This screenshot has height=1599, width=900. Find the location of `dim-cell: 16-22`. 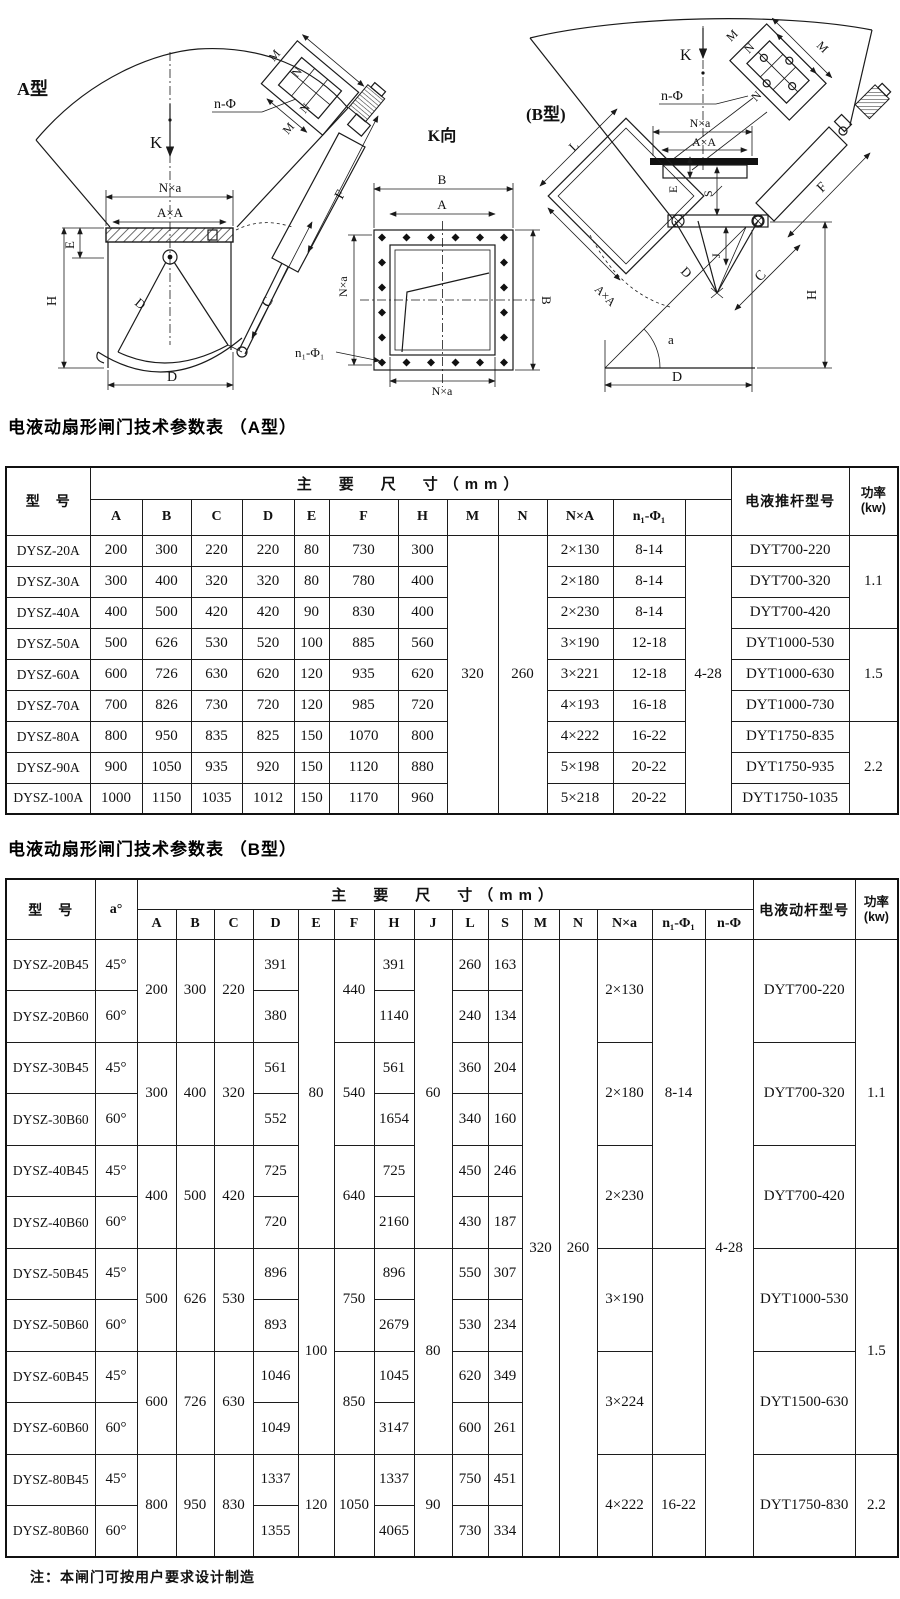

dim-cell: 16-22 is located at coordinates (649, 736).